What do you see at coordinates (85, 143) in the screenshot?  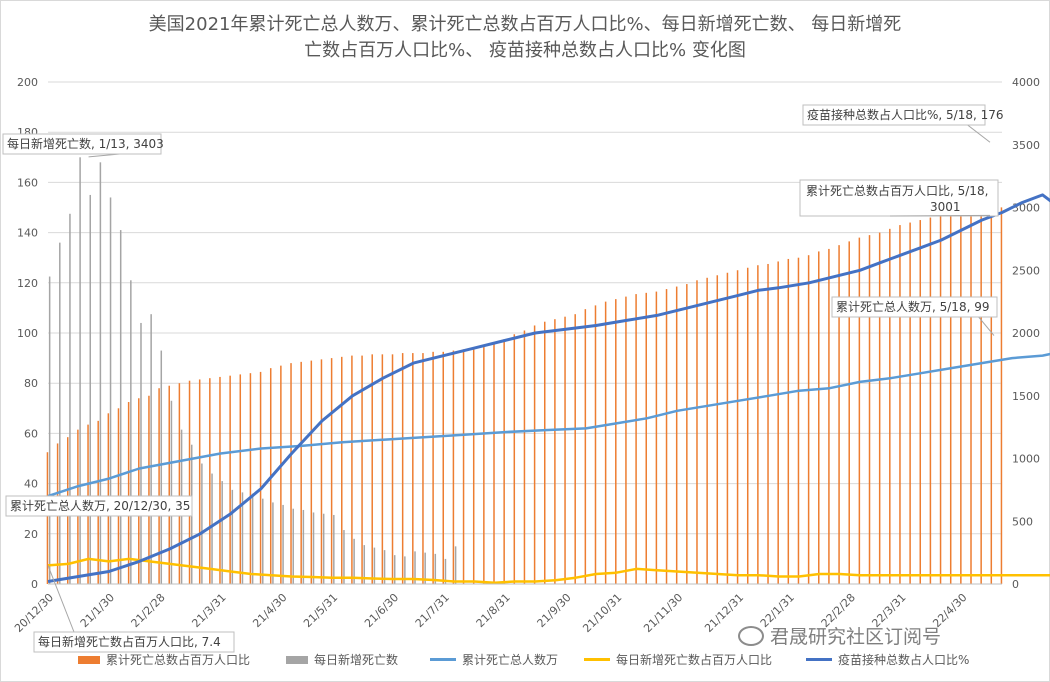 I see `callout-label: 每日新增死亡数, 1/13, 3403` at bounding box center [85, 143].